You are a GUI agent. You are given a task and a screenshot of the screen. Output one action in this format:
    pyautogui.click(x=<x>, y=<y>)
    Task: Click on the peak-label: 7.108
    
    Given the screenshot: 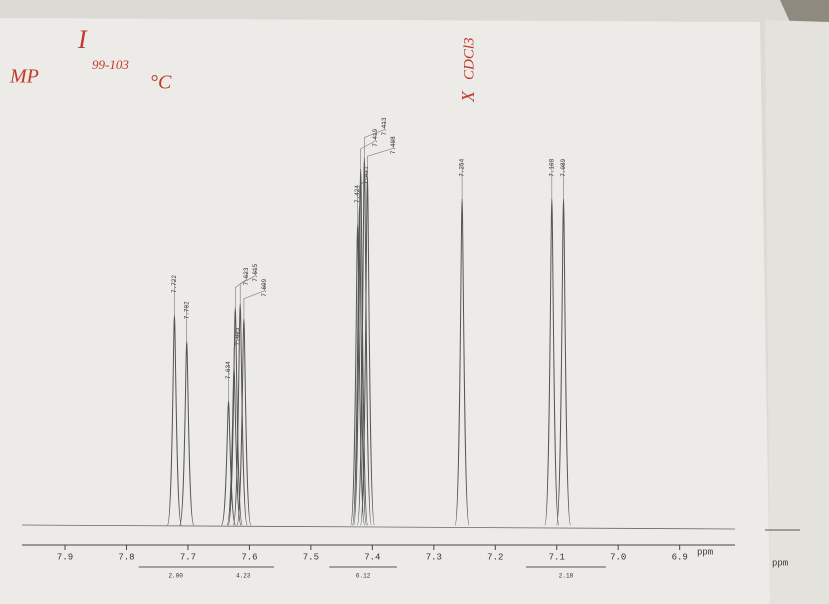 What is the action you would take?
    pyautogui.click(x=551, y=167)
    